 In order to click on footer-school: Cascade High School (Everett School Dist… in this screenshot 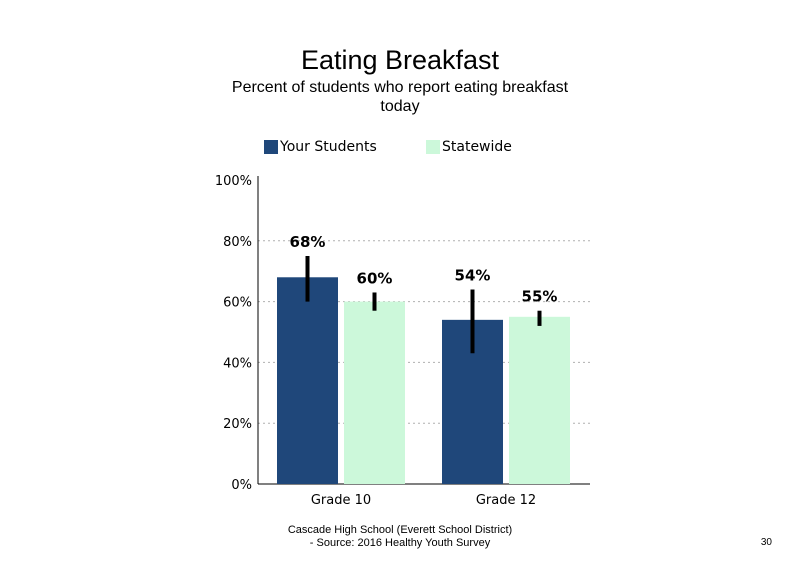, I will do `click(400, 530)`.